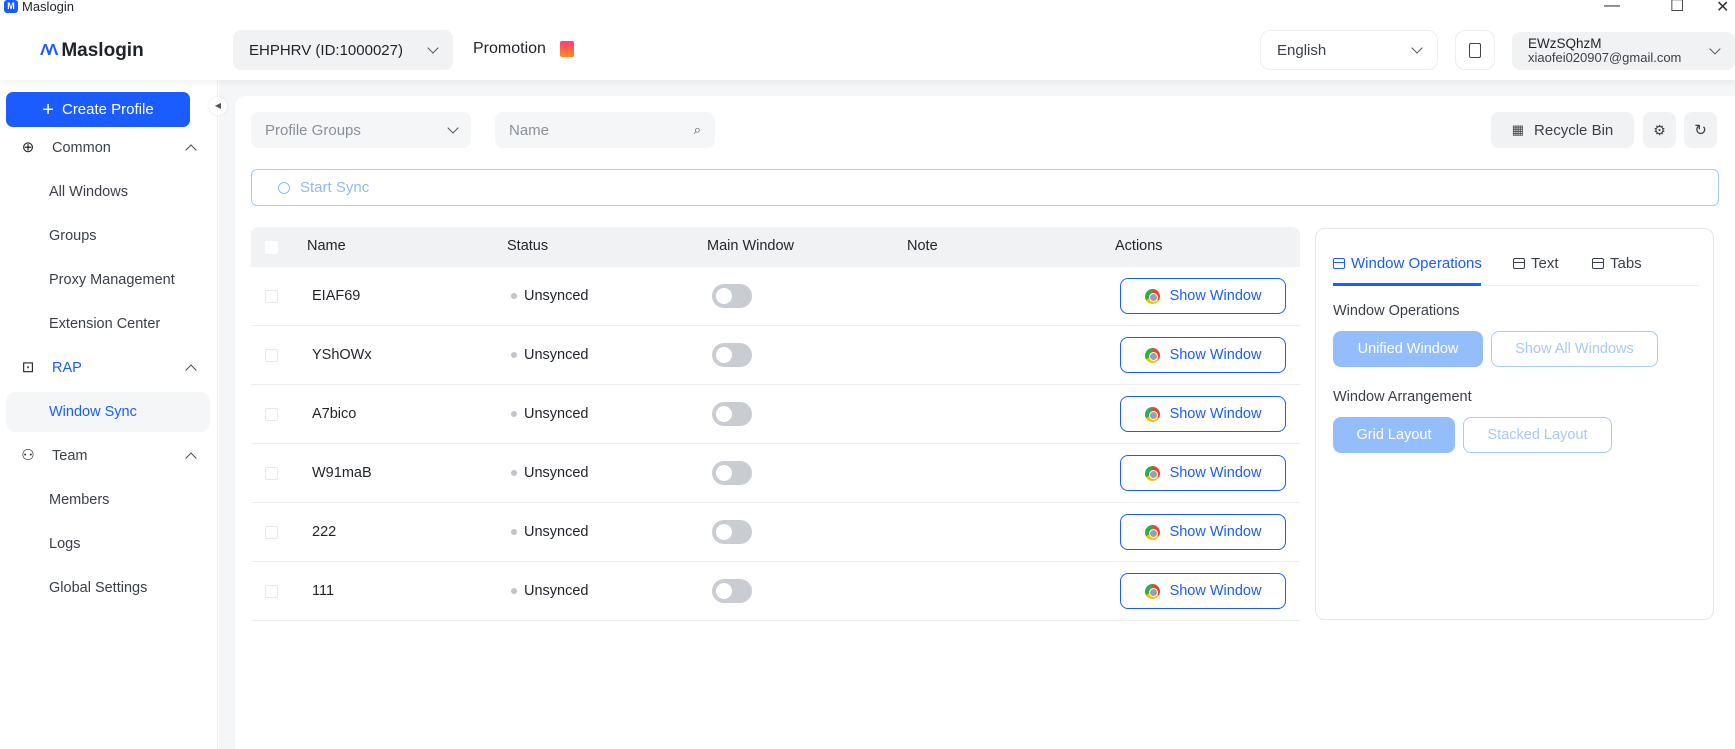 The height and width of the screenshot is (749, 1735). I want to click on tab-window-operations: Window Operations, so click(1407, 263).